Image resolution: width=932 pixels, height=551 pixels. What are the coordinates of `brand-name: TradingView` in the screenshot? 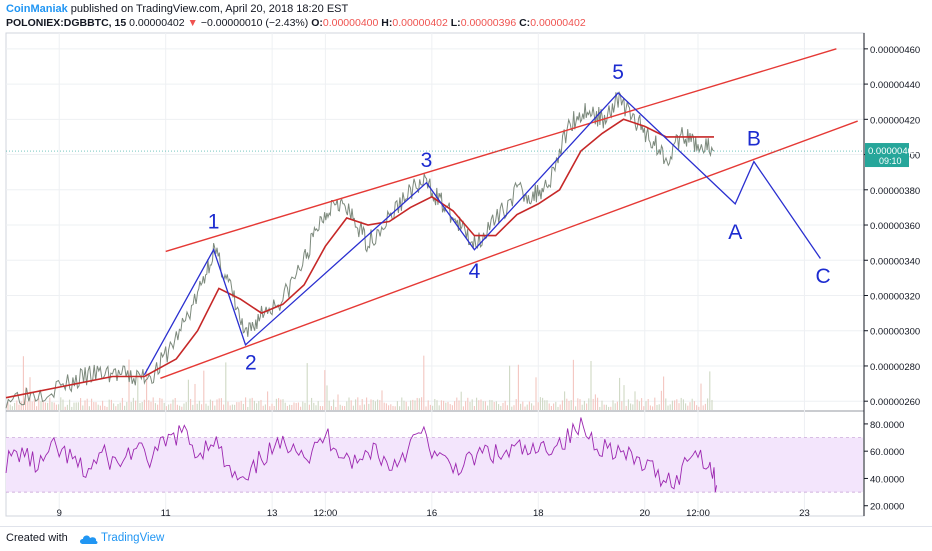 It's located at (133, 538).